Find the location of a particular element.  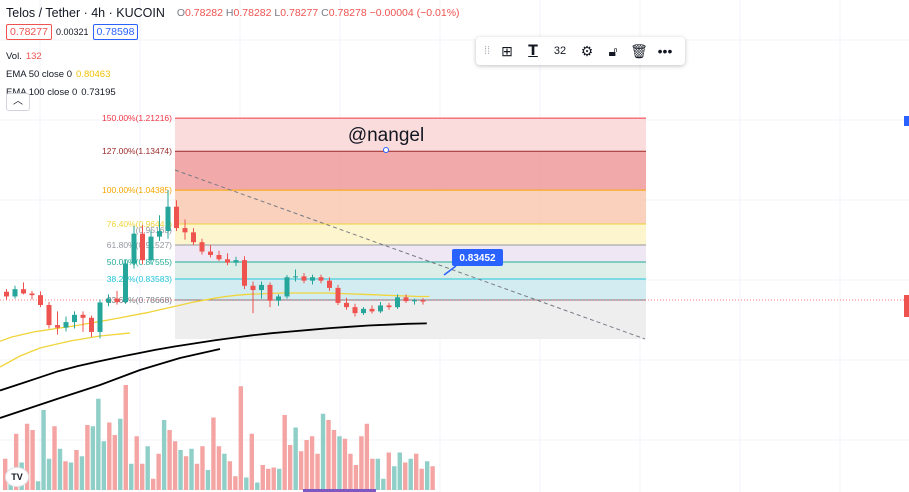

fib-level-label: (0.95163) is located at coordinates (154, 230).